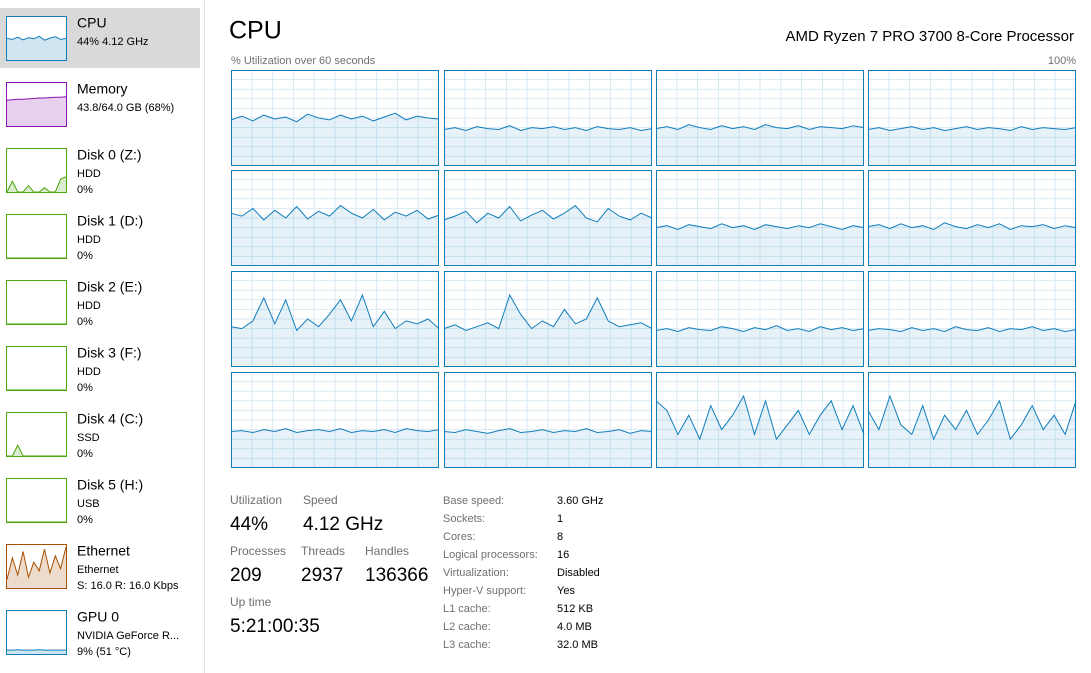  What do you see at coordinates (110, 419) in the screenshot?
I see `sidebar-name: Disk 4 (C:)` at bounding box center [110, 419].